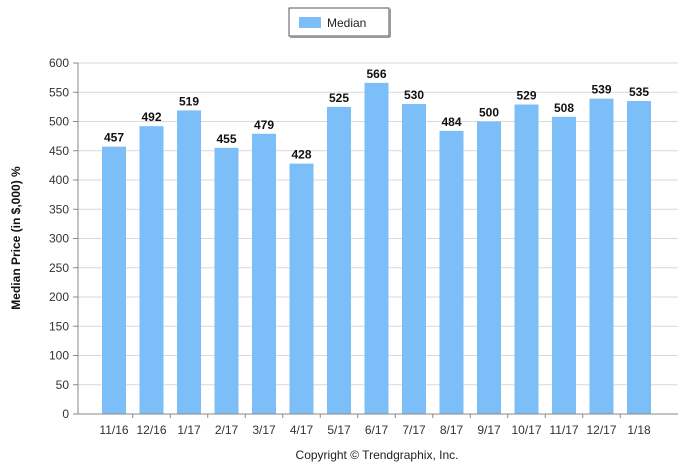 This screenshot has height=473, width=694. What do you see at coordinates (59, 326) in the screenshot?
I see `y-tick-label: 150` at bounding box center [59, 326].